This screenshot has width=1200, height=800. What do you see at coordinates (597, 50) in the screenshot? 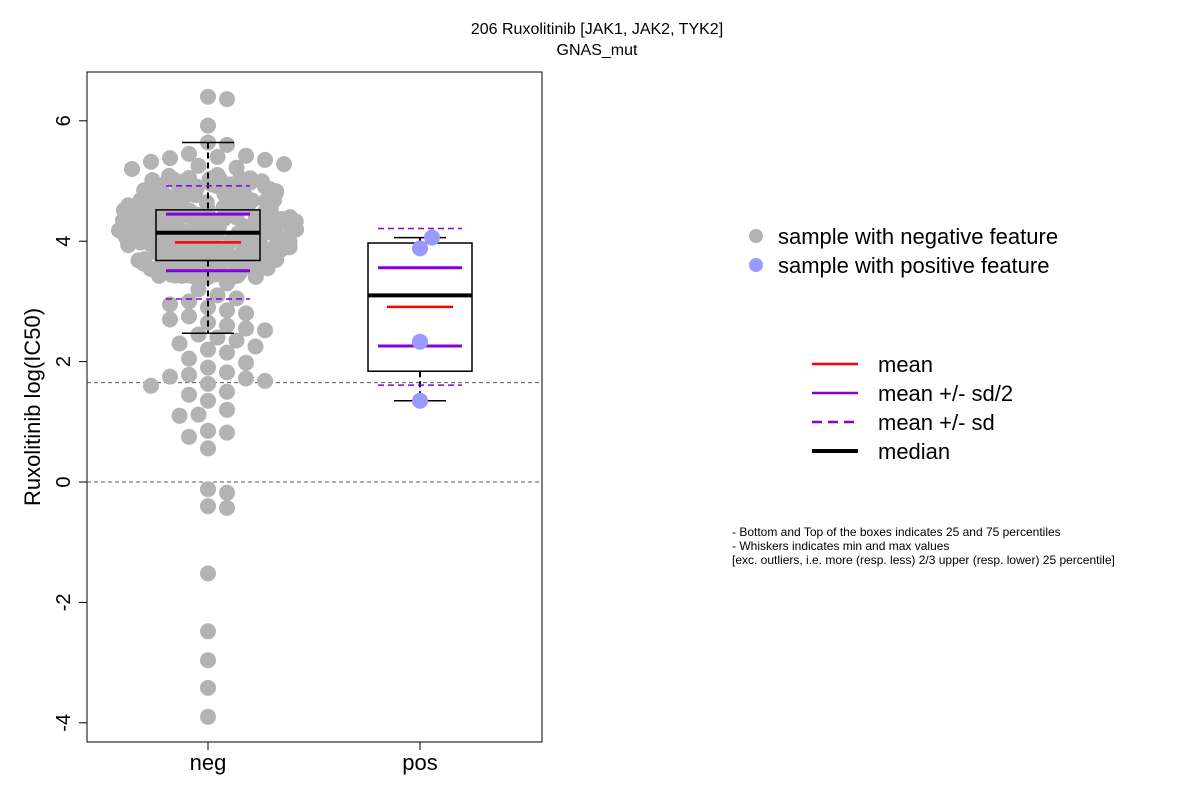
I see `chart-subtitle: GNAS_mut` at bounding box center [597, 50].